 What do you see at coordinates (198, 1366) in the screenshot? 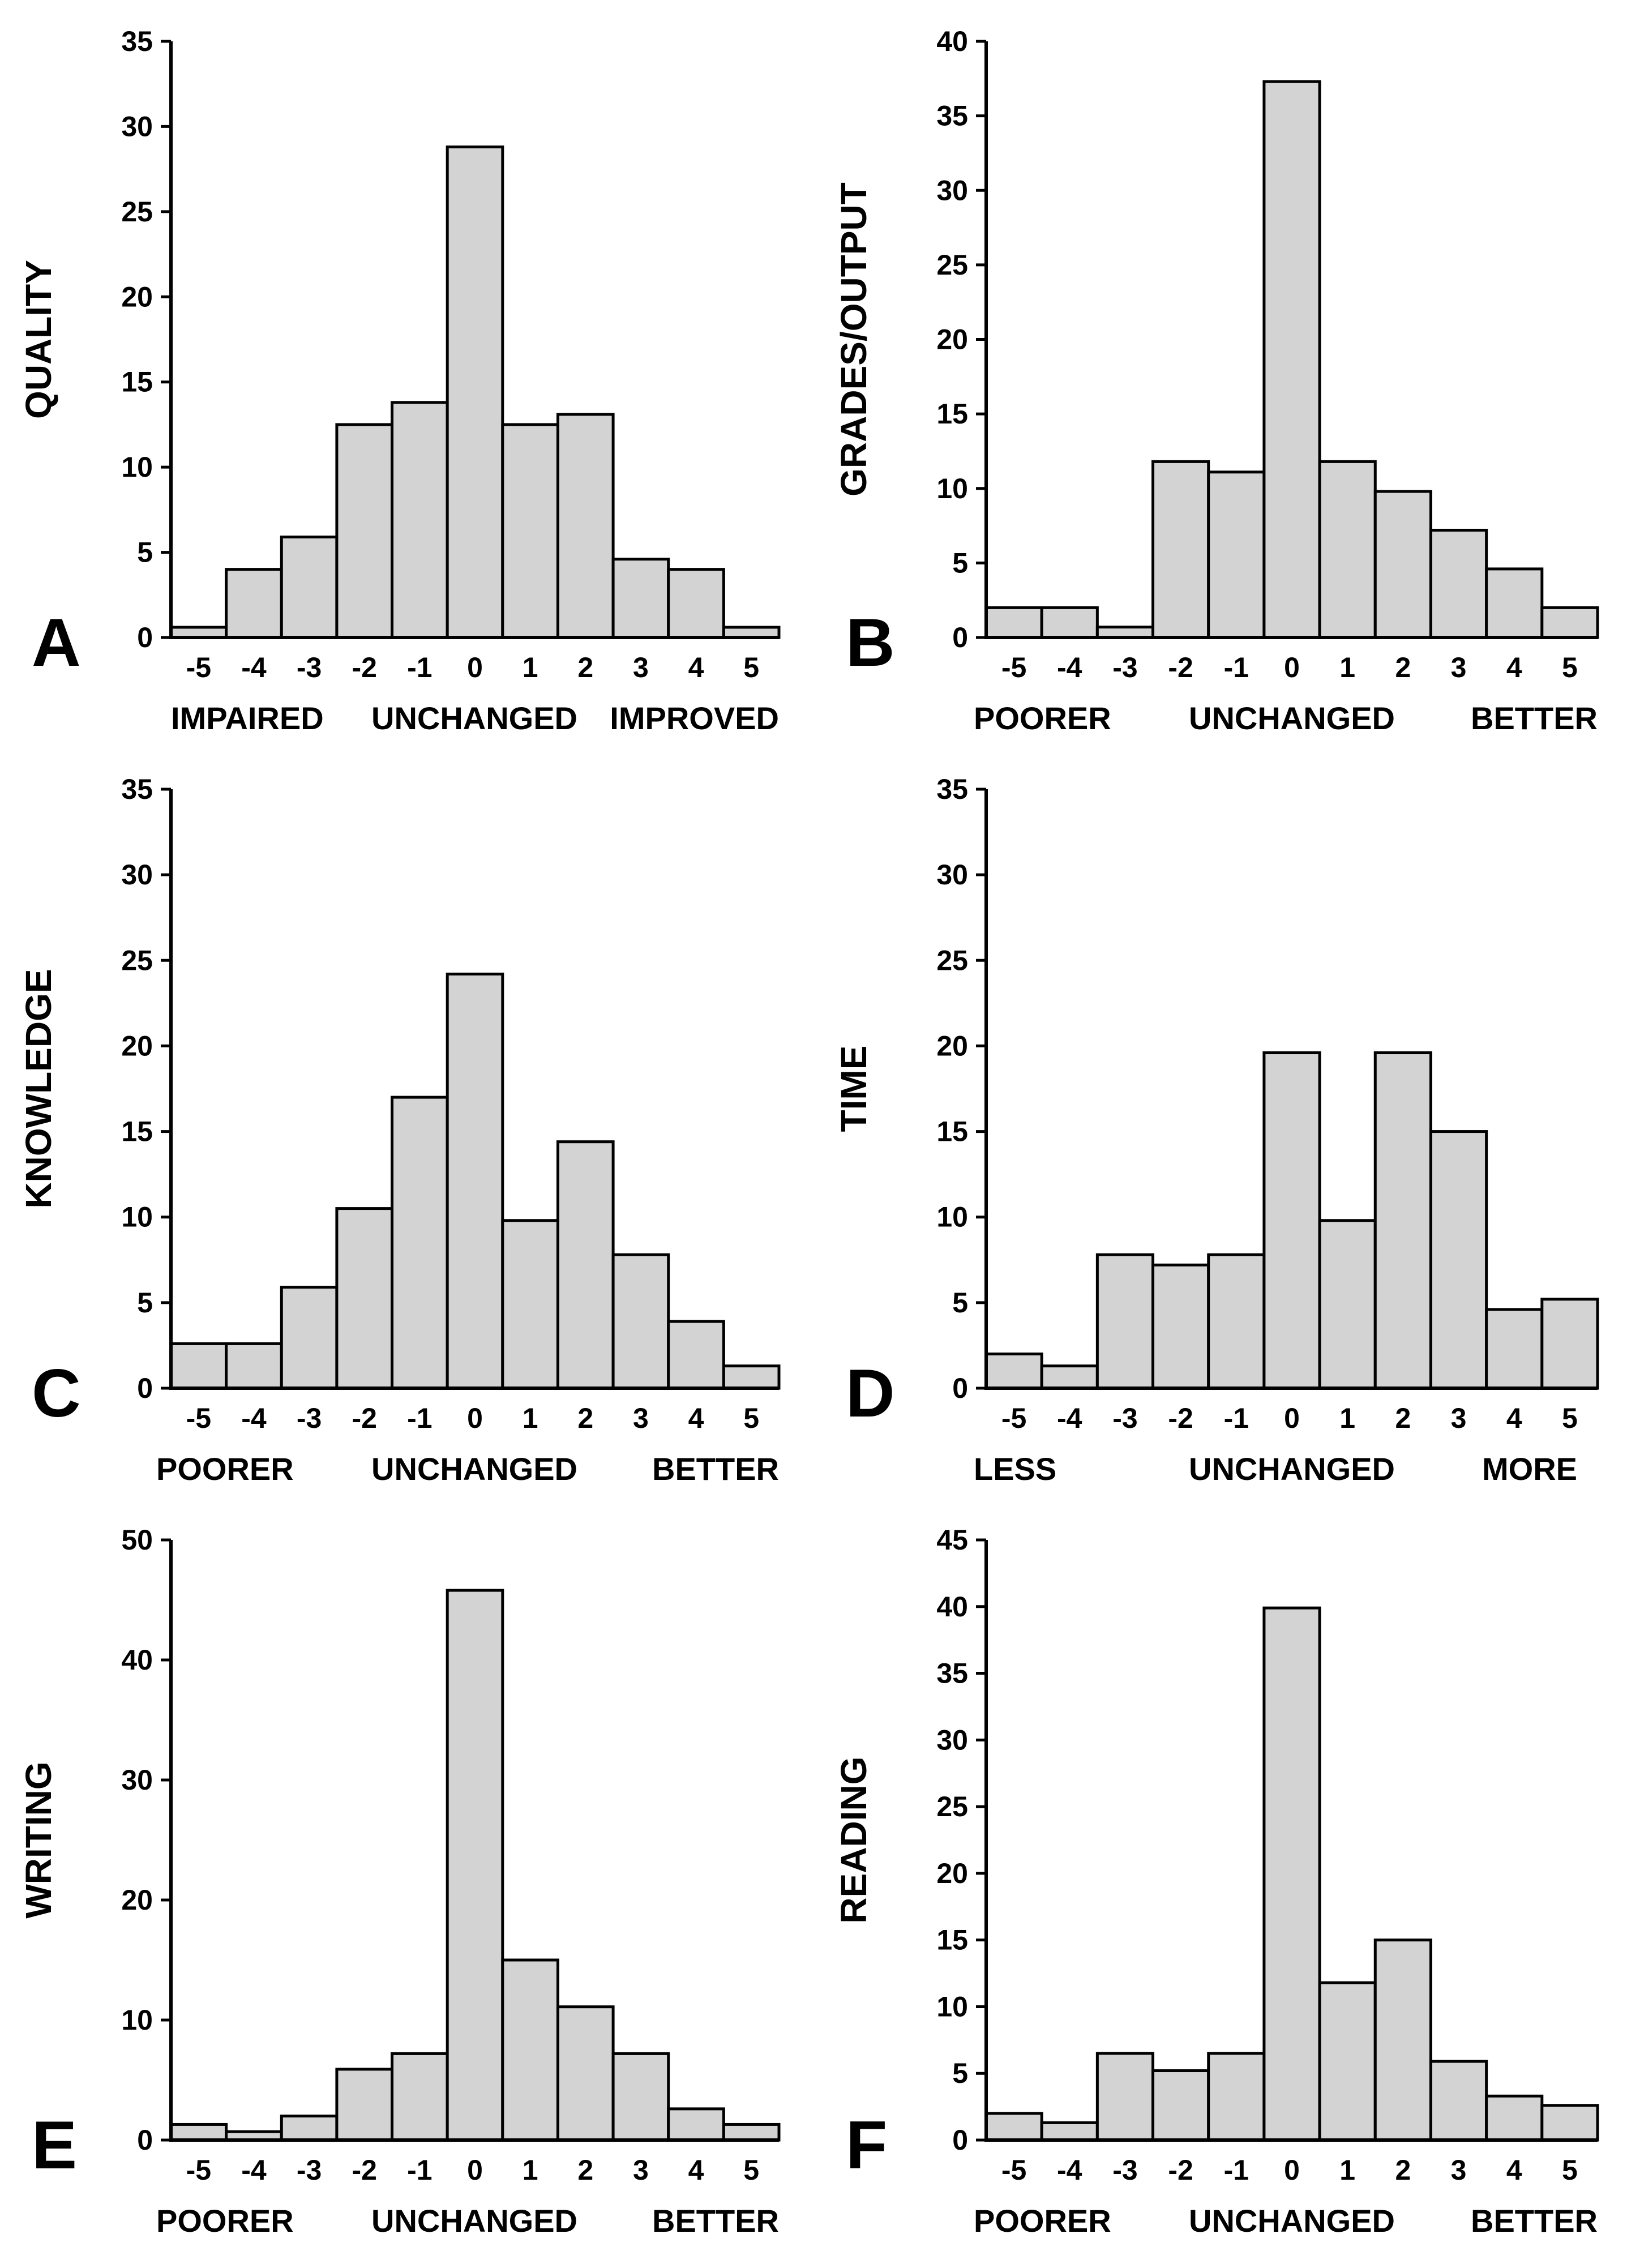
I see `bar-C--5` at bounding box center [198, 1366].